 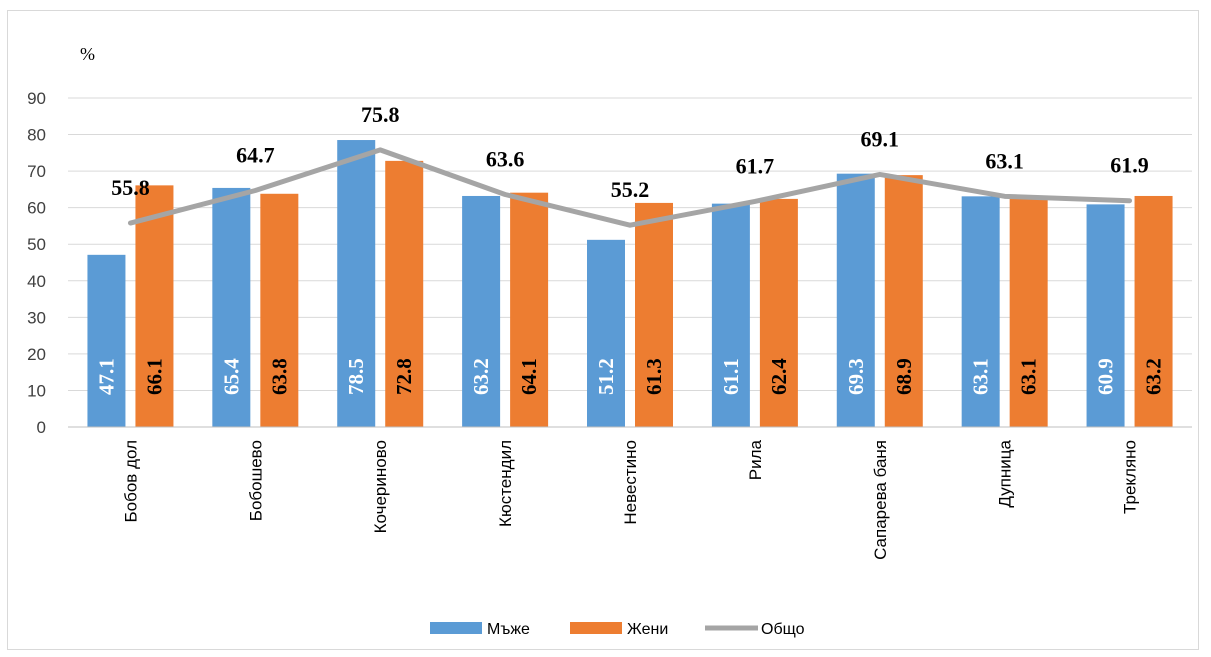 I want to click on x-category-label: Сапарева баня, so click(x=880, y=500).